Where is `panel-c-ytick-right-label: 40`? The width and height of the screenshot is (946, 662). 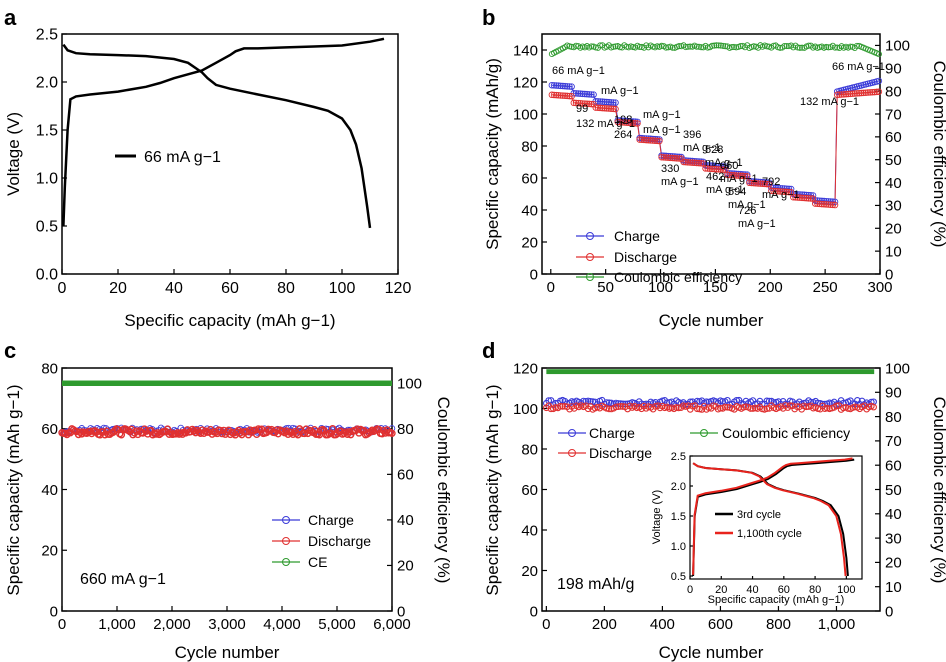
panel-c-ytick-right-label: 40 is located at coordinates (405, 520).